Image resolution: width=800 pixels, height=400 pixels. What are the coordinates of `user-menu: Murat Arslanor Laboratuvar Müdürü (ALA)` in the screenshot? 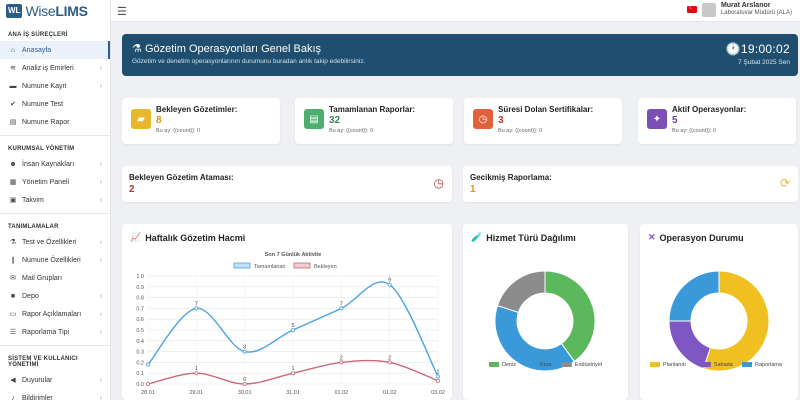 It's located at (739, 9).